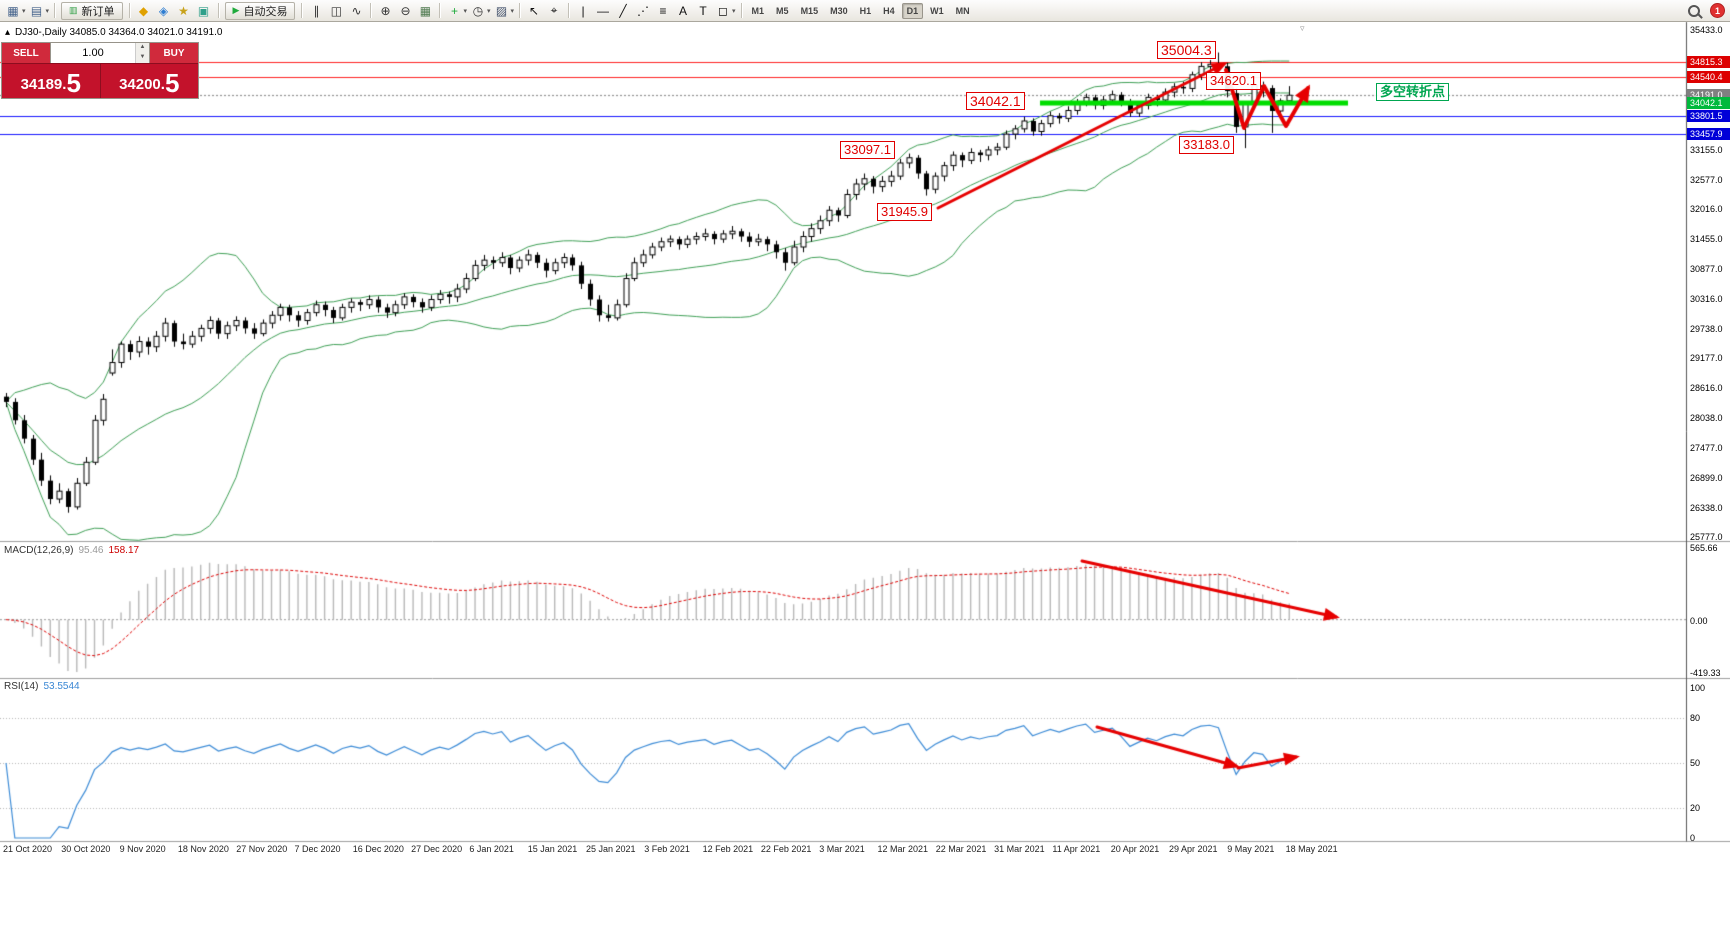  Describe the element at coordinates (425, 10) in the screenshot. I see `tile-windows-icon: ▦` at that location.